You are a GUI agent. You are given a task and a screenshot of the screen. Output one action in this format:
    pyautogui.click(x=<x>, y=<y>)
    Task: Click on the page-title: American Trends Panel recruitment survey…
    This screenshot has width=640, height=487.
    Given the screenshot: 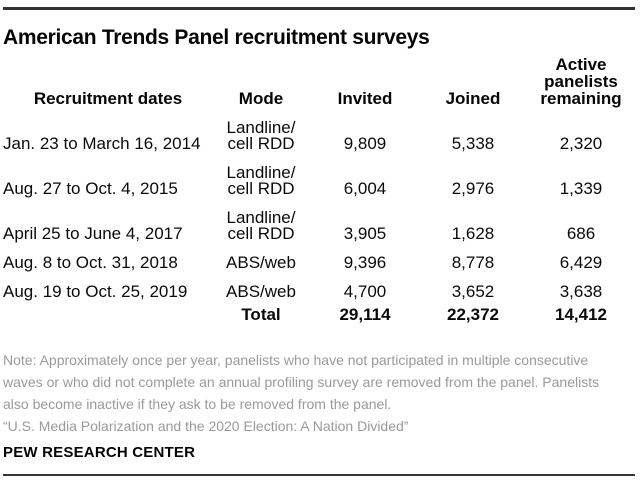 What is the action you would take?
    pyautogui.click(x=216, y=37)
    